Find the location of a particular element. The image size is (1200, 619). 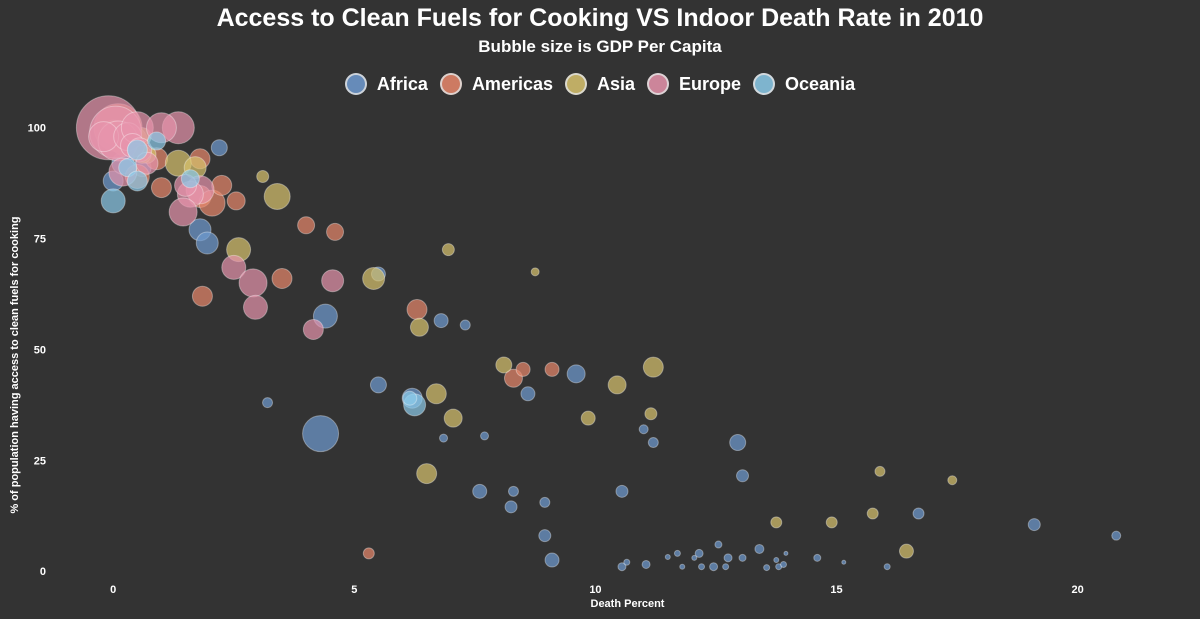

legend-item-africa: Africa is located at coordinates (386, 84).